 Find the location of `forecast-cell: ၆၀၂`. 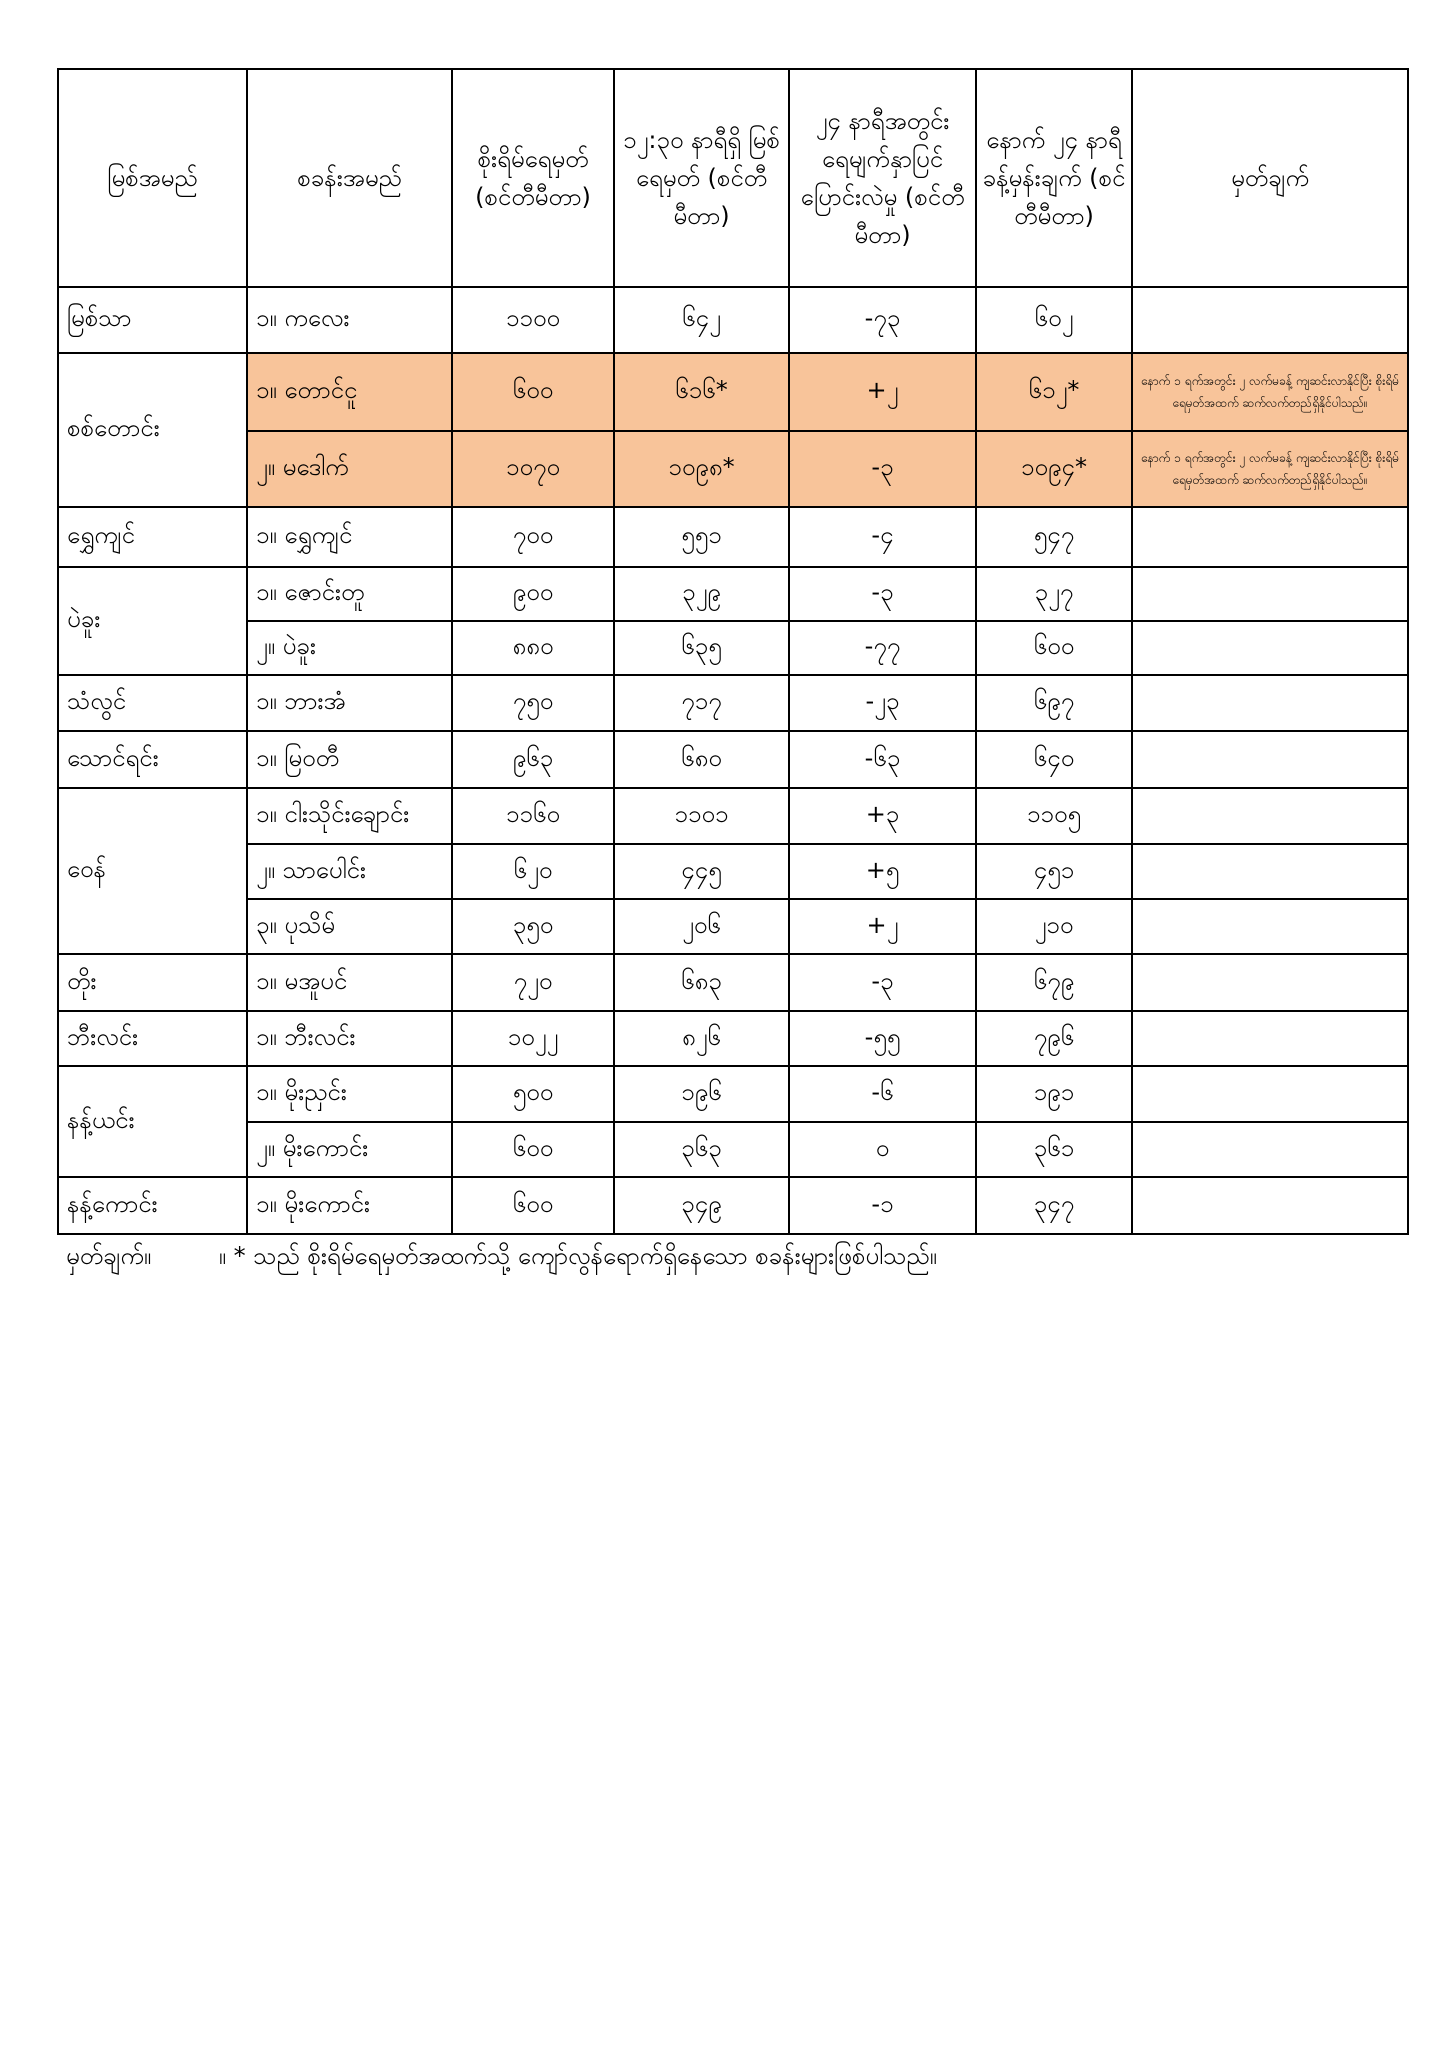

forecast-cell: ၆၀၂ is located at coordinates (1054, 320).